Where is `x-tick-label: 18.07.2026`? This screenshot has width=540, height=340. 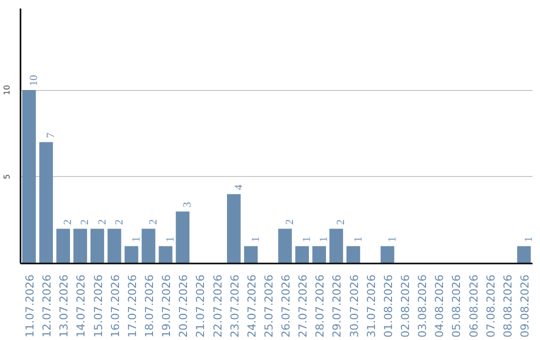
x-tick-label: 18.07.2026 is located at coordinates (149, 306).